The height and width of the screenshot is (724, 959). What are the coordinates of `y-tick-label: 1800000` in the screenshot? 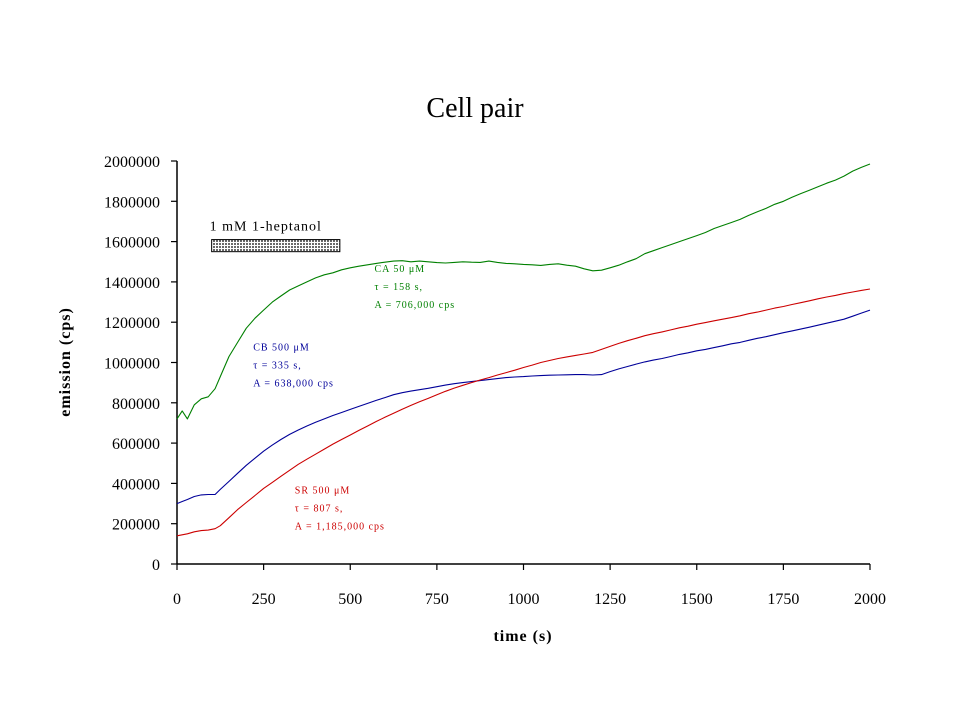 It's located at (132, 202).